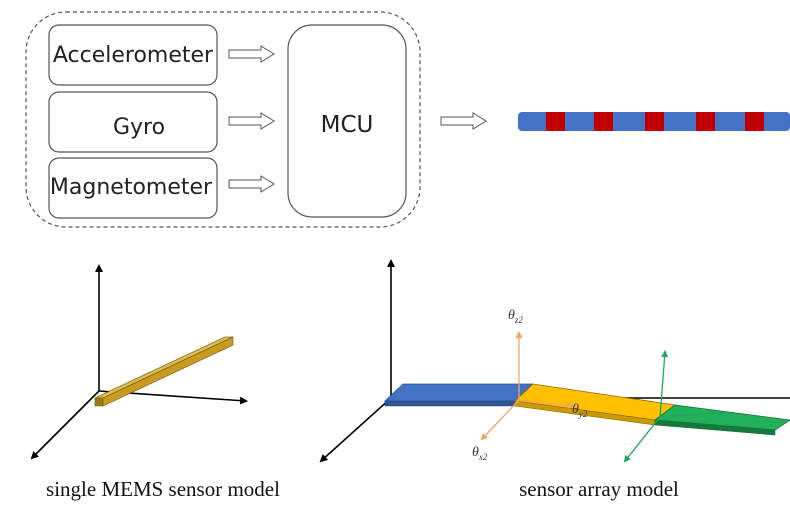 The height and width of the screenshot is (507, 790). I want to click on mcu-label: MCU, so click(347, 125).